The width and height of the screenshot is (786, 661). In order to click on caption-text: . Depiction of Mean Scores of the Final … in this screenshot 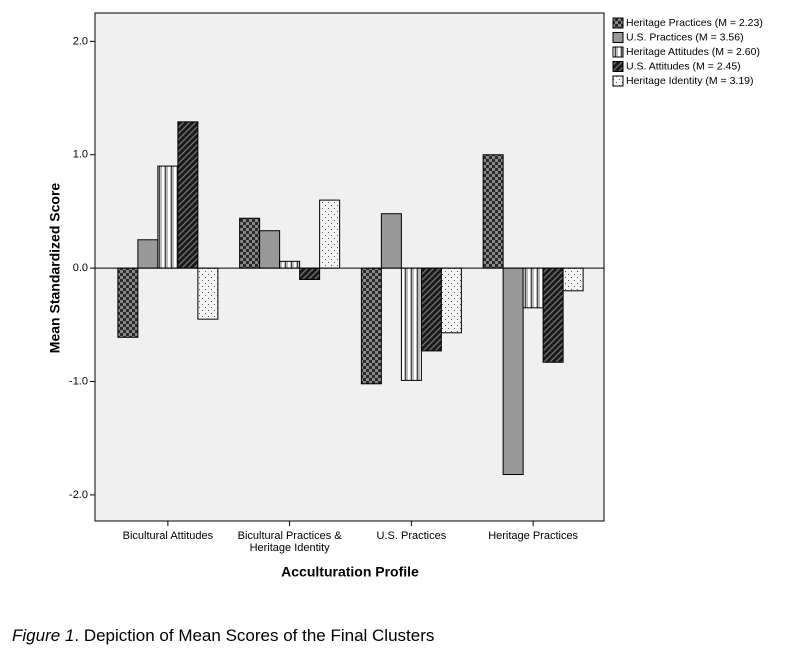, I will do `click(254, 635)`.